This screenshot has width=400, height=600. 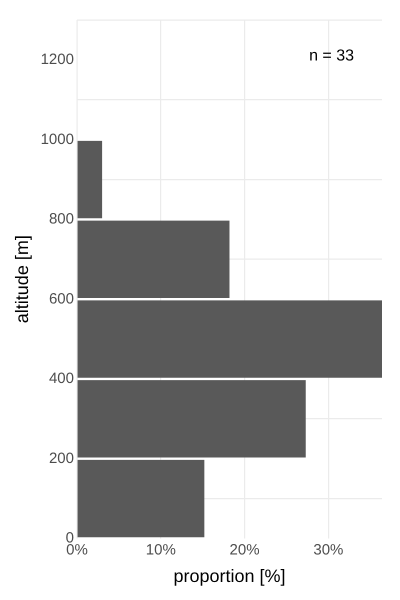 What do you see at coordinates (229, 576) in the screenshot?
I see `x-axis-title: proportion [%]` at bounding box center [229, 576].